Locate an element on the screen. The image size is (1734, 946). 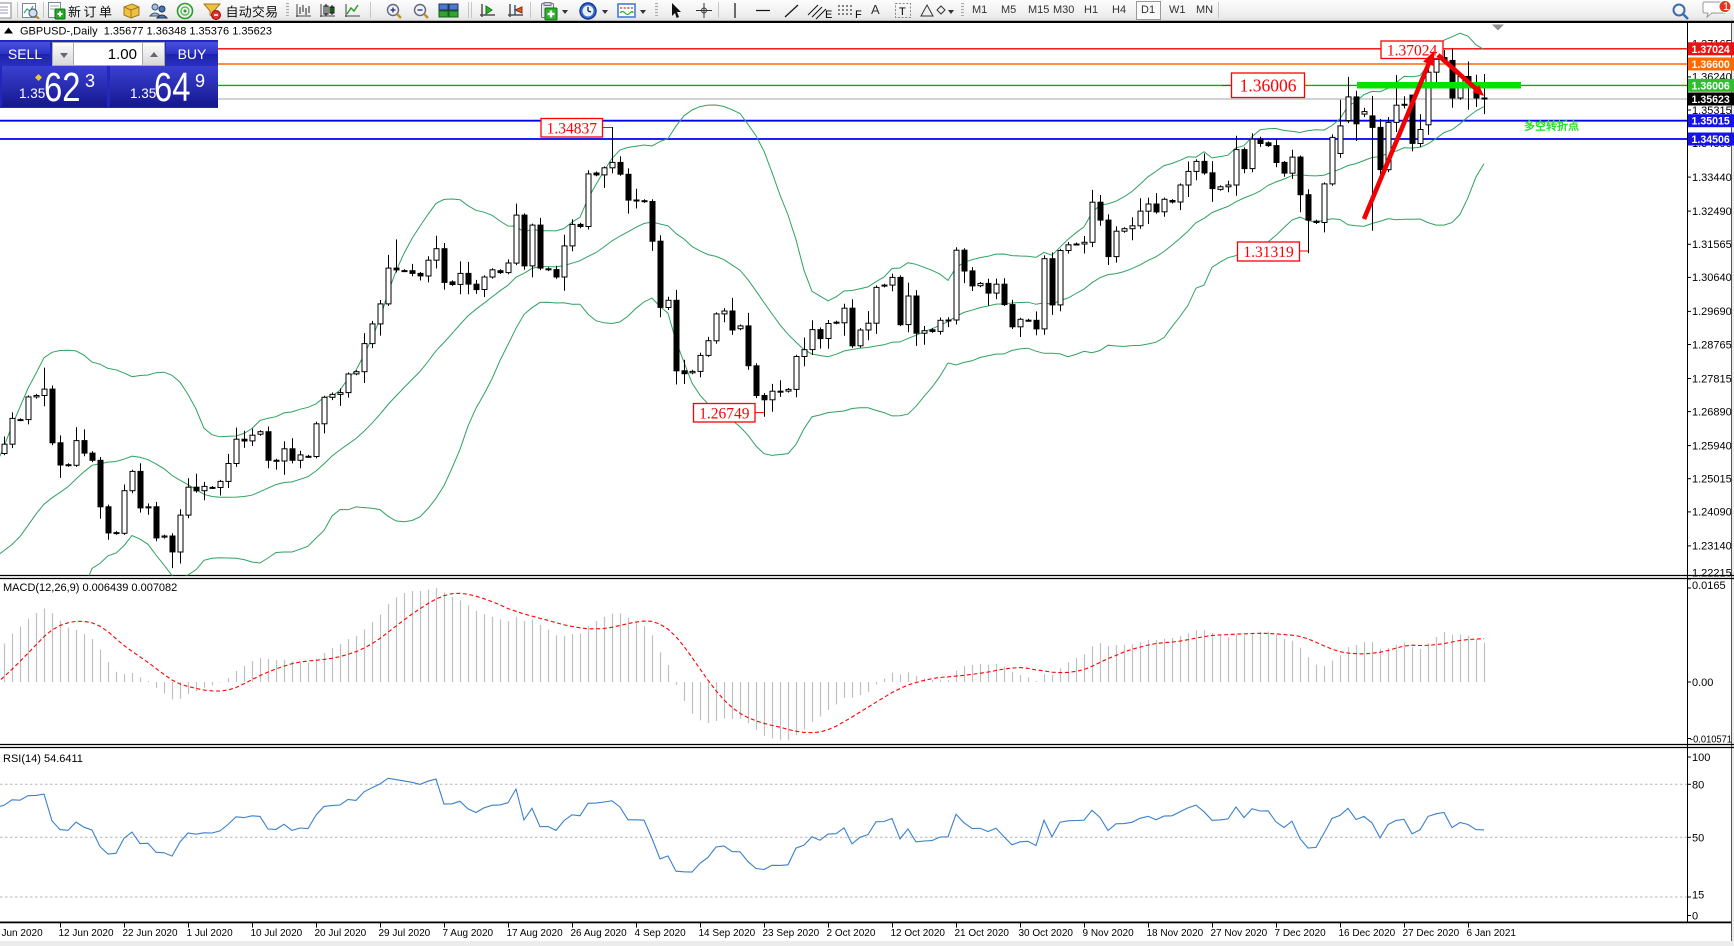
svg-text: 7 Dec 2020 is located at coordinates (1301, 933).